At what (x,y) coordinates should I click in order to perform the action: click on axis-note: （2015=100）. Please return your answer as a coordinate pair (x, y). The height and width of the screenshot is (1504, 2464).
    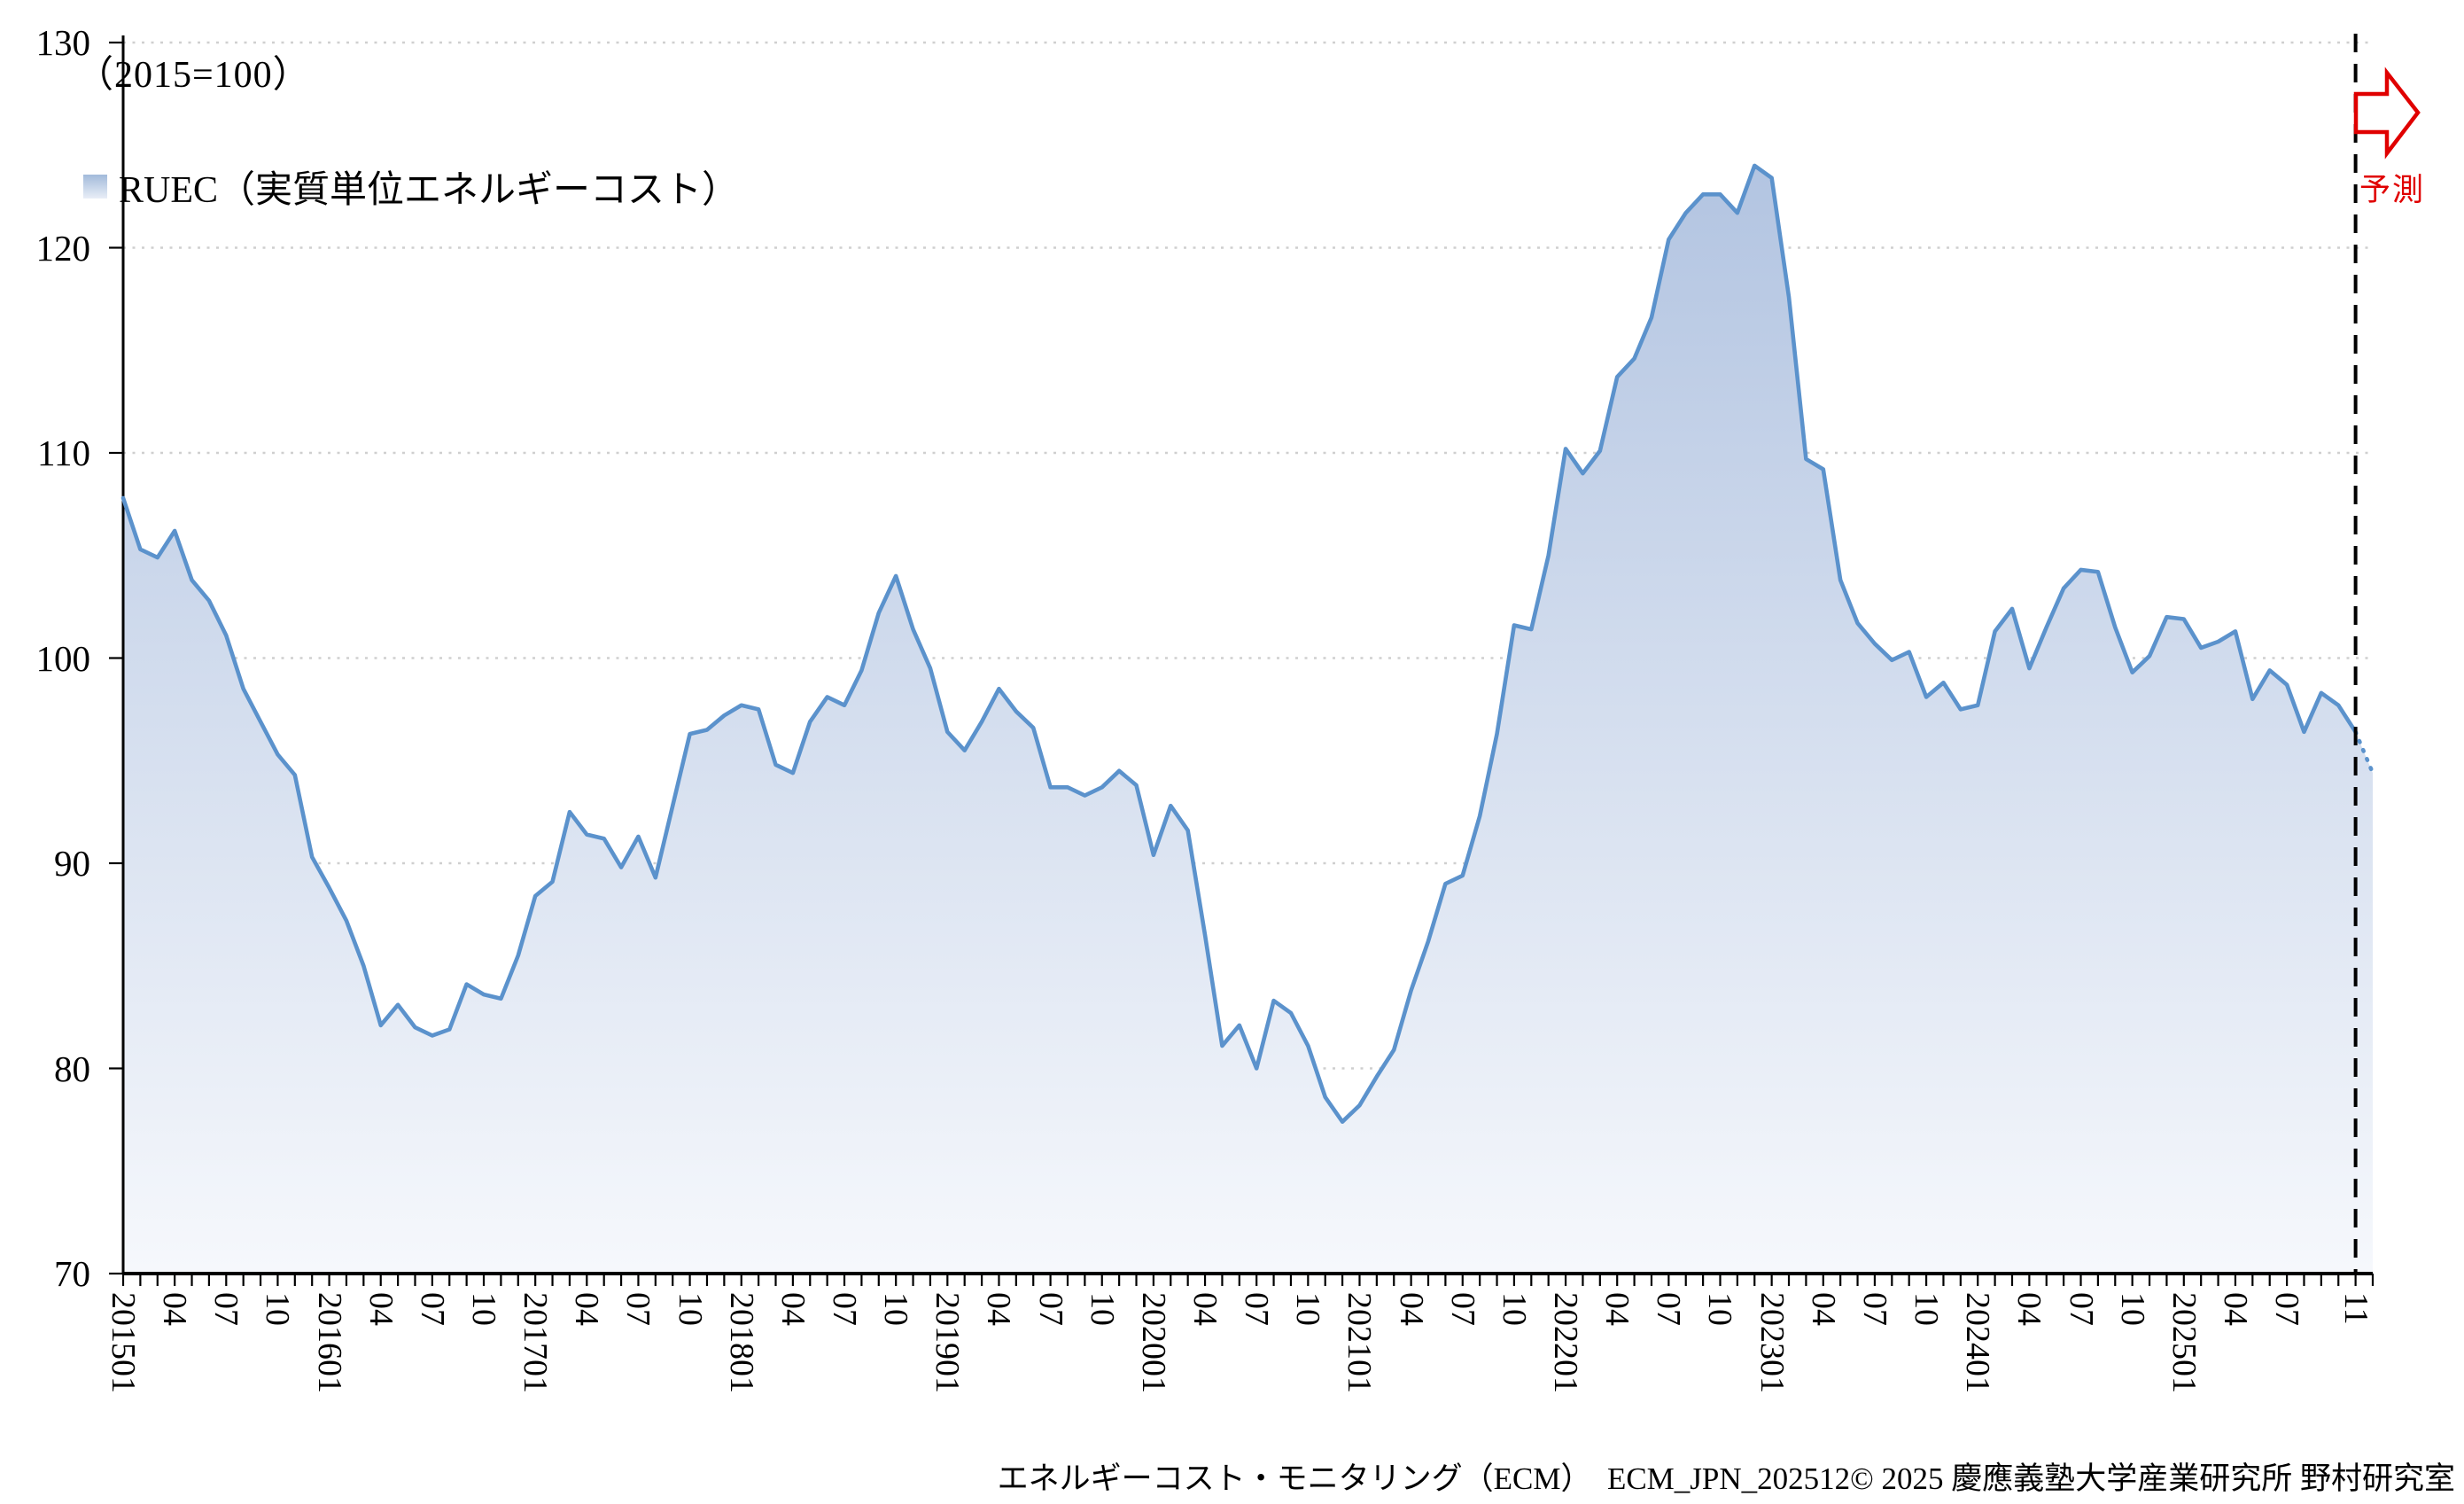
    Looking at the image, I should click on (193, 75).